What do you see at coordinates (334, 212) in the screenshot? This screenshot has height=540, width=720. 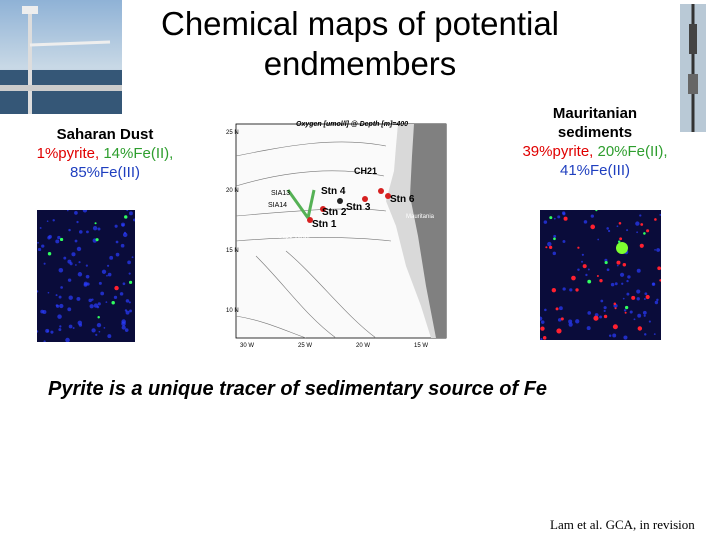 I see `map-label: Stn 2` at bounding box center [334, 212].